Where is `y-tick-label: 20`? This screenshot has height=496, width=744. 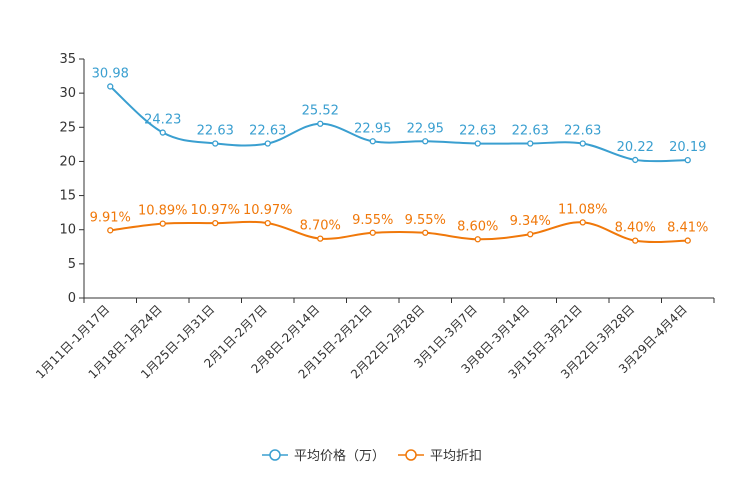
y-tick-label: 20 is located at coordinates (67, 161).